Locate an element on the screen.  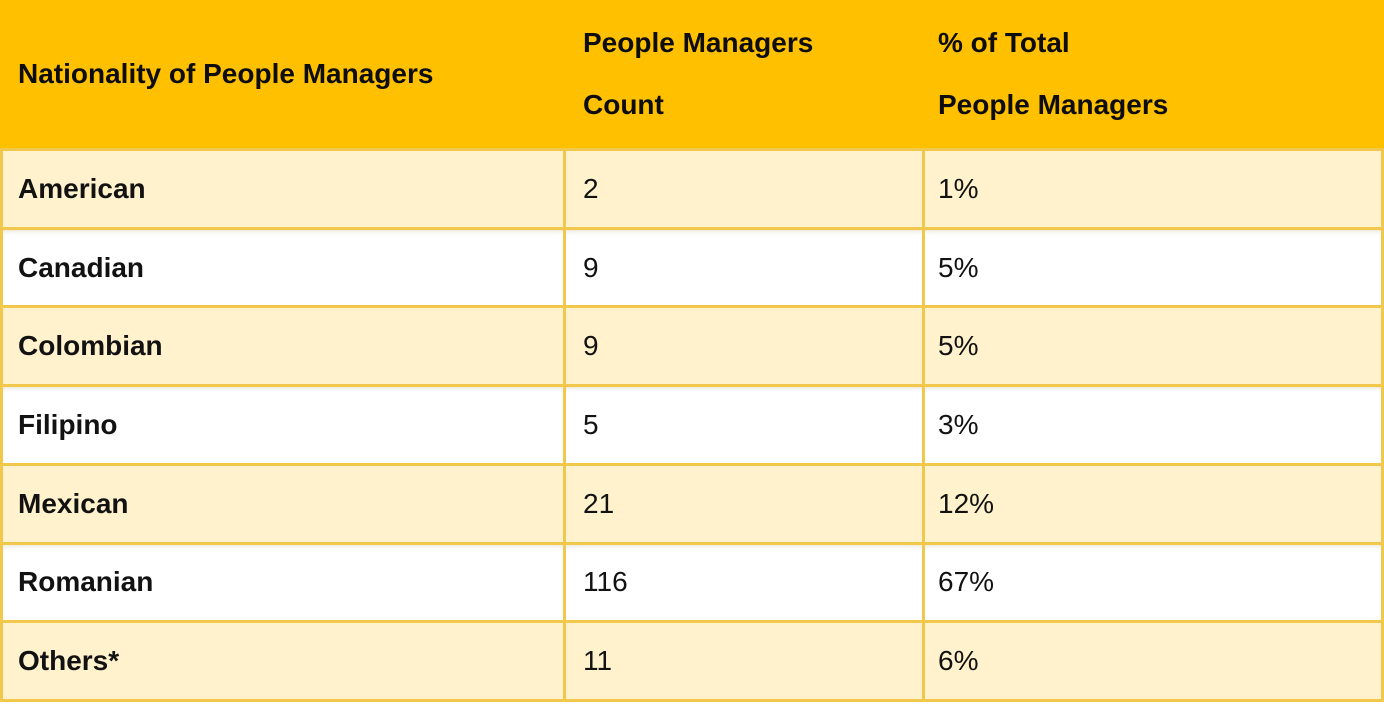
cell-count: 116 is located at coordinates (742, 582).